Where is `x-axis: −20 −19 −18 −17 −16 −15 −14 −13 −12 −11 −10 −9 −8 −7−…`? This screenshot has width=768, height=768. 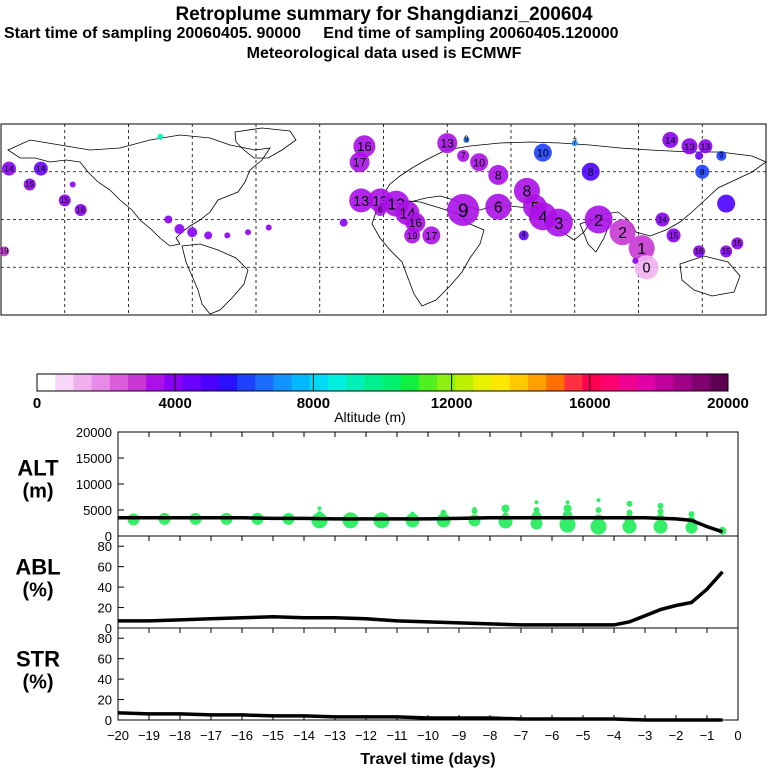
x-axis: −20 −19 −18 −17 −16 −15 −14 −13 −12 −11 −10 −9 −8 −7−… is located at coordinates (424, 729).